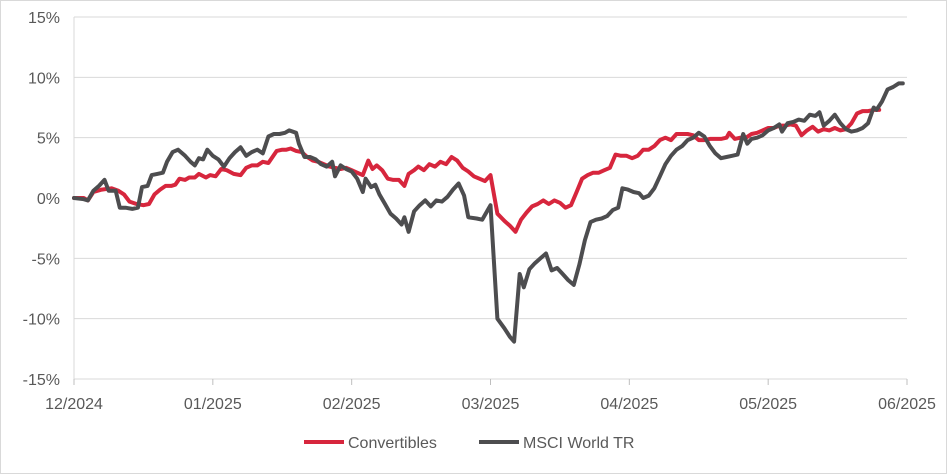  I want to click on x-tick-label: 03/2025, so click(491, 404).